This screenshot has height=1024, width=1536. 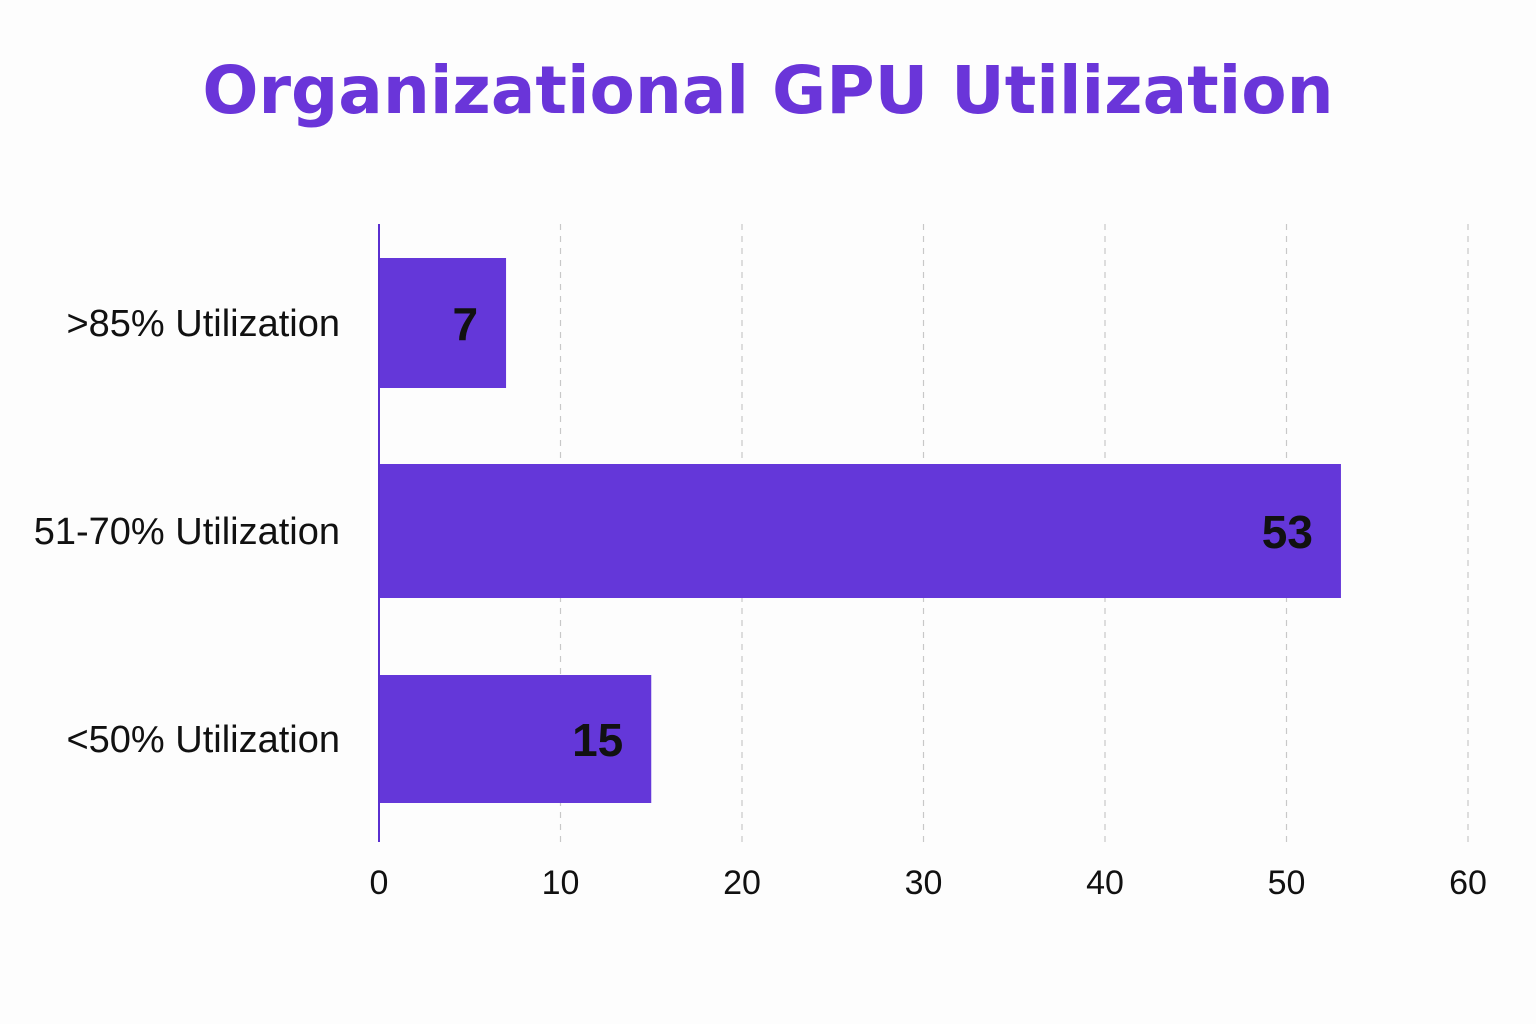 What do you see at coordinates (561, 883) in the screenshot?
I see `x-tick-label-10: 10` at bounding box center [561, 883].